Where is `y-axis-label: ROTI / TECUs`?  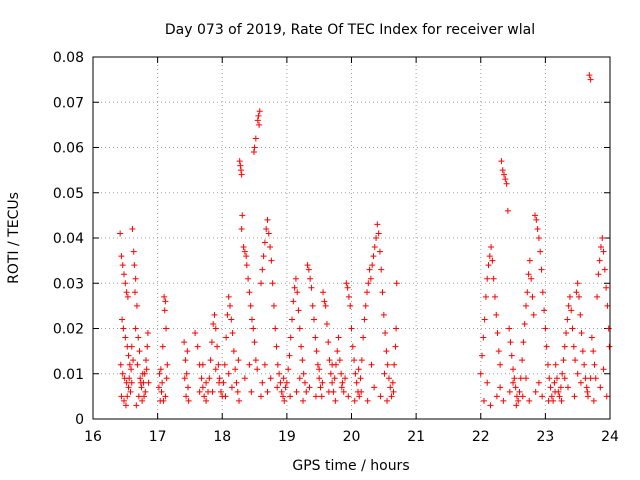 y-axis-label: ROTI / TECUs is located at coordinates (14, 238).